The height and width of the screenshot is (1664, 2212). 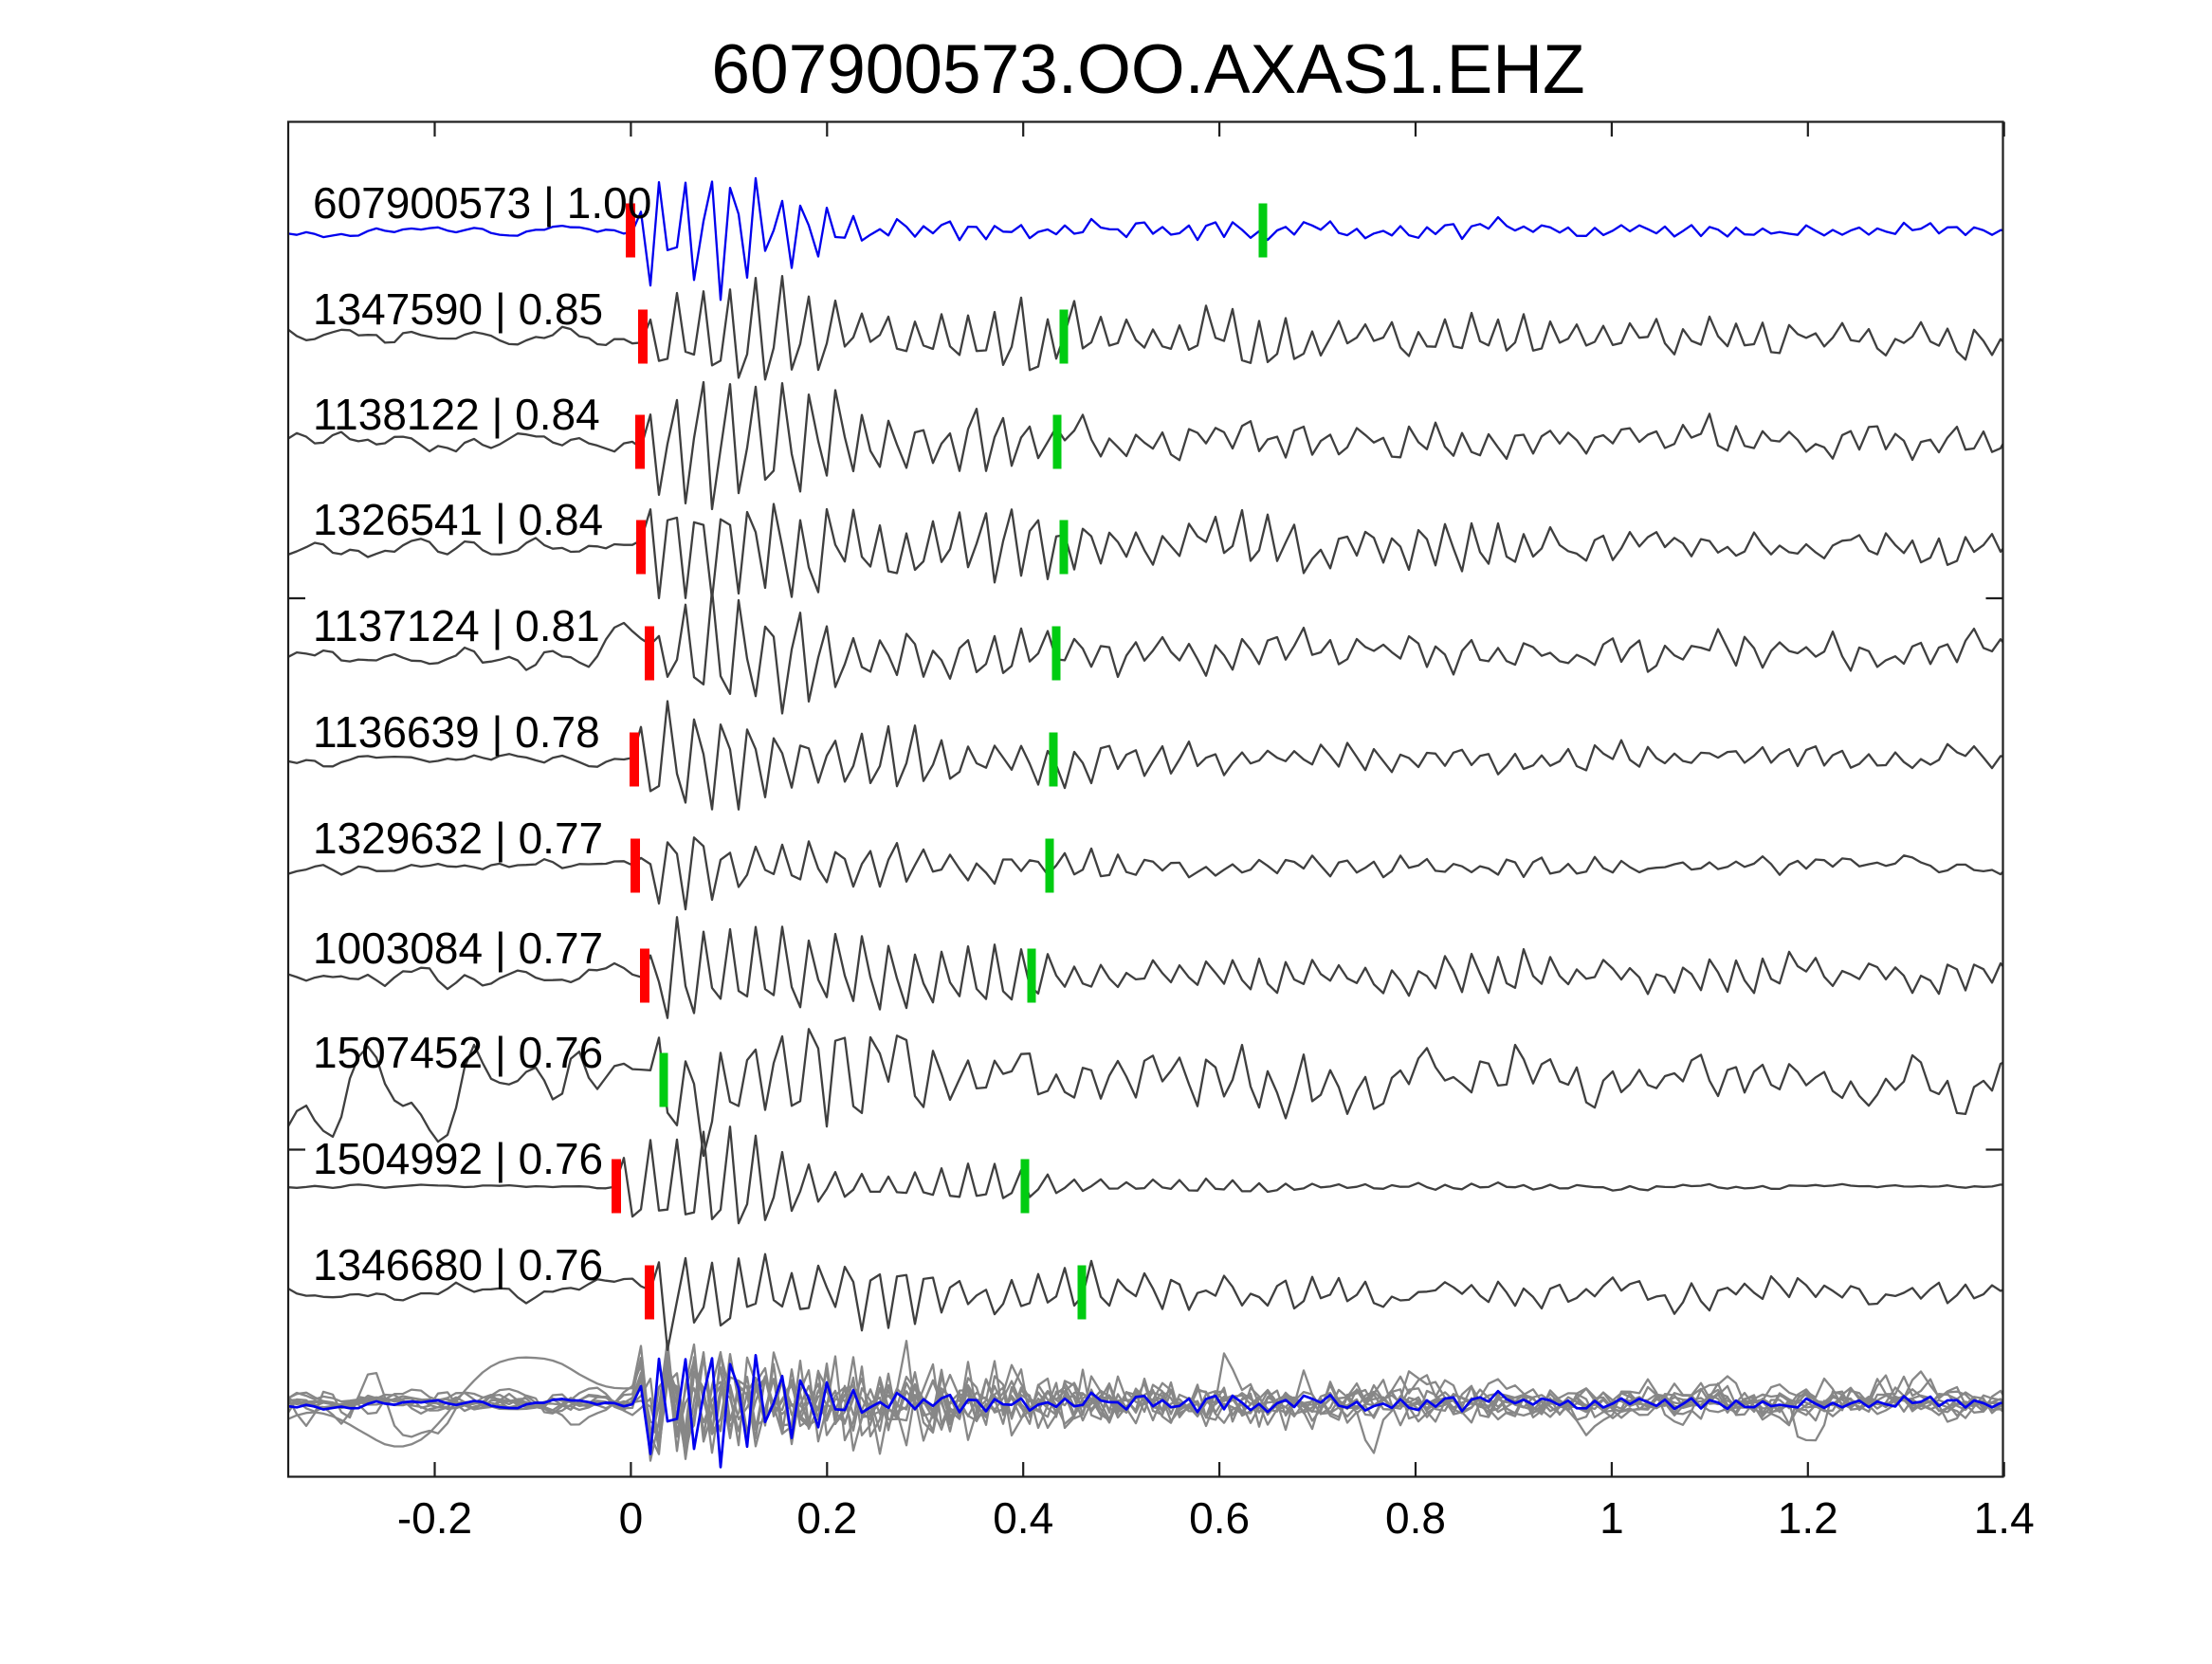 What do you see at coordinates (482, 203) in the screenshot?
I see `svg-text: 607900573 | 1.00` at bounding box center [482, 203].